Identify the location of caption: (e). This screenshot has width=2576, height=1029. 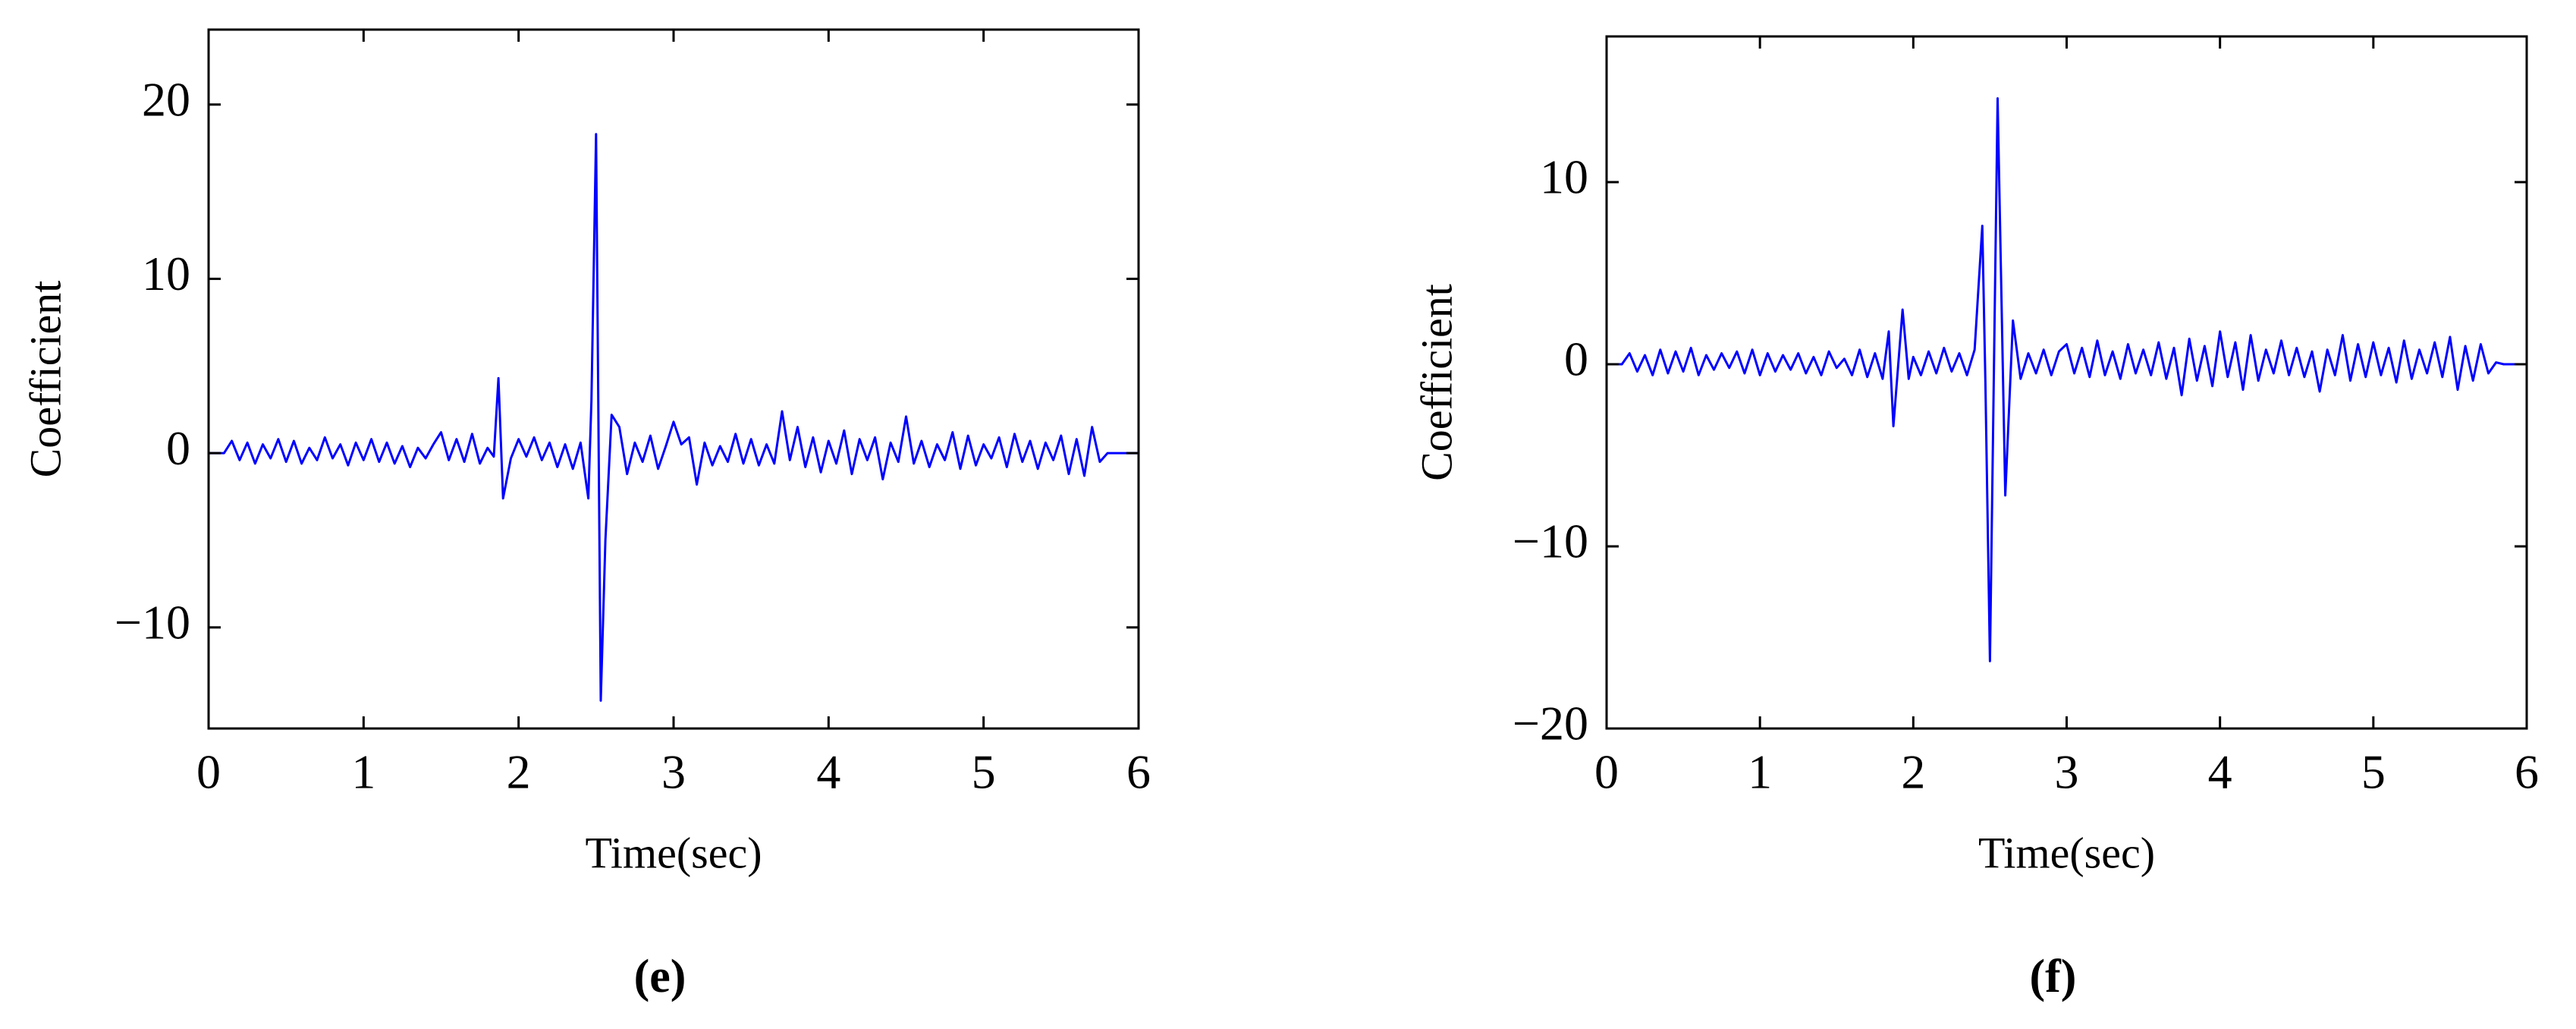
(660, 976).